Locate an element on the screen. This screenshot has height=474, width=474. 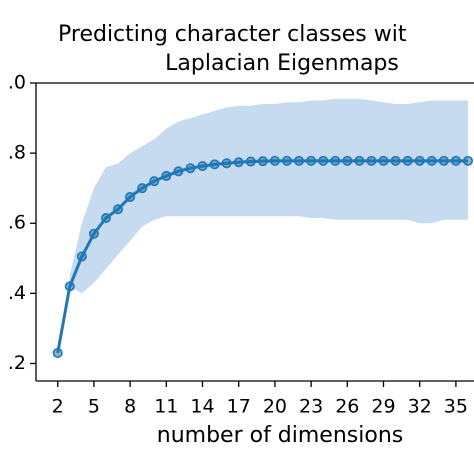
x-tick-label: 11 is located at coordinates (166, 407).